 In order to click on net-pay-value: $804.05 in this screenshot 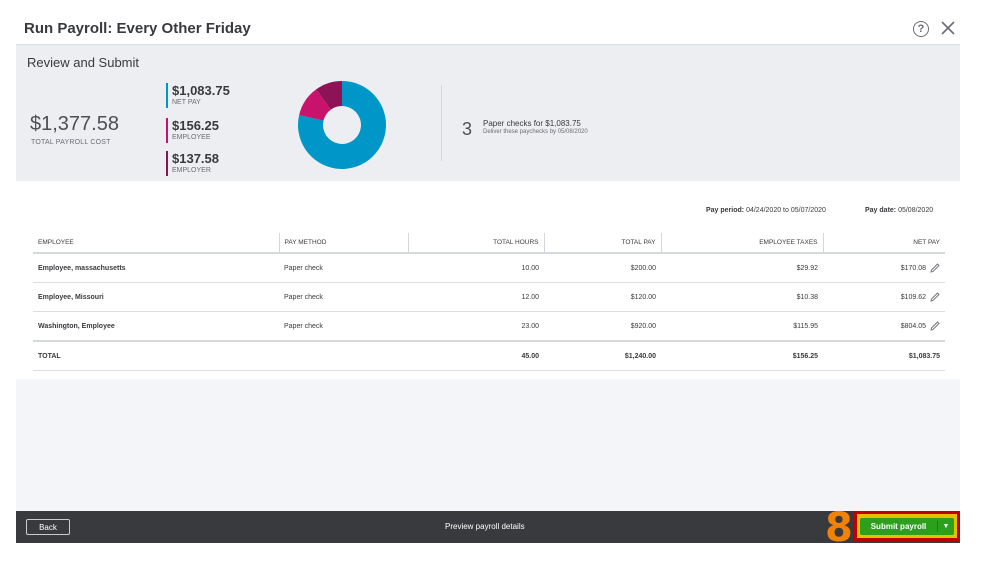, I will do `click(913, 326)`.